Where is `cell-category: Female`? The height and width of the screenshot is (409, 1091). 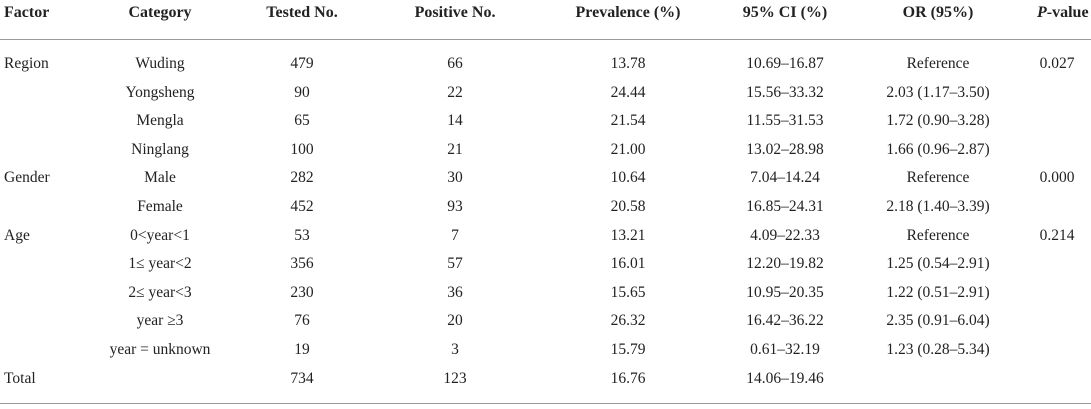 cell-category: Female is located at coordinates (160, 206).